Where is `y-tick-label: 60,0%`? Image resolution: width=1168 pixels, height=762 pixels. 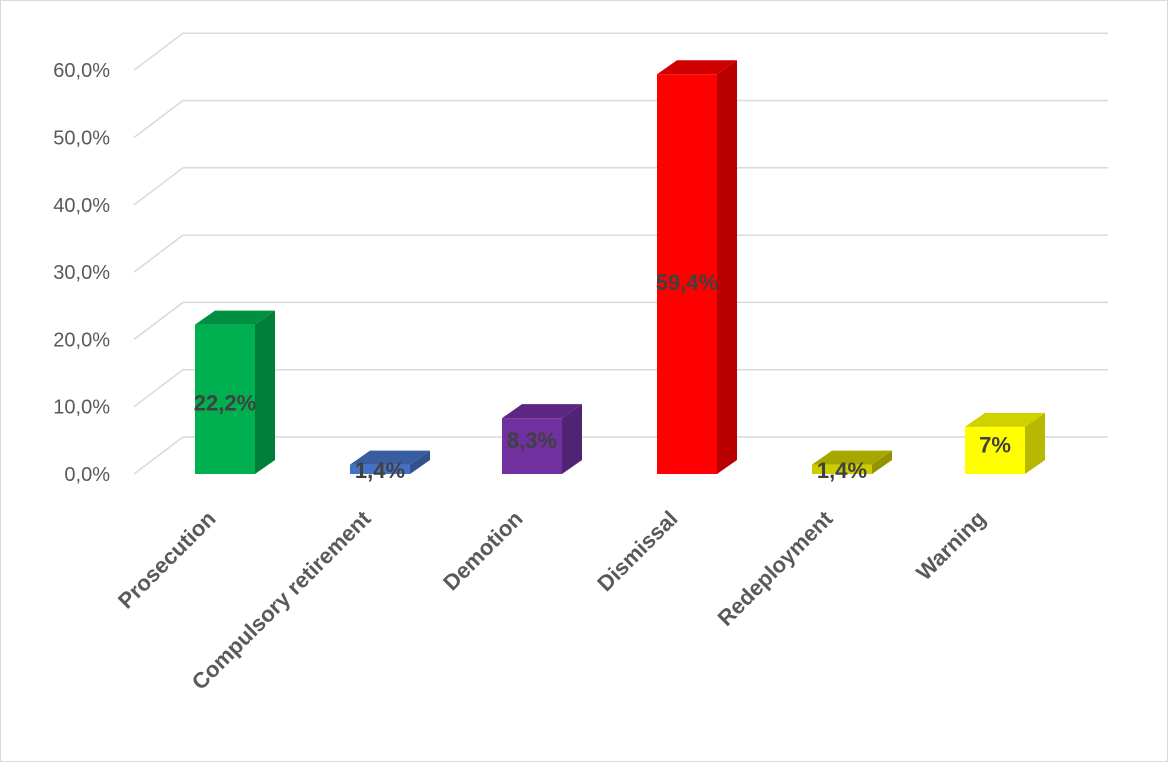 y-tick-label: 60,0% is located at coordinates (81, 71).